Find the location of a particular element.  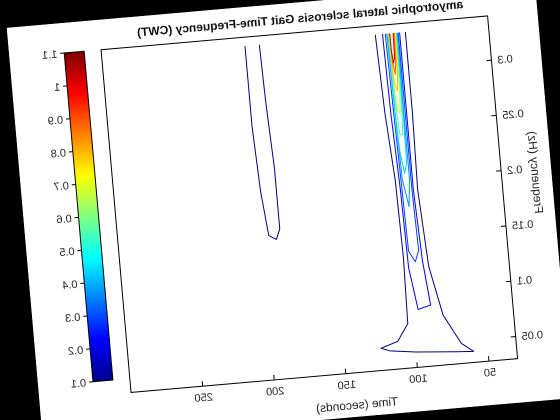

x-axis-ticks: 50 100 150 200 250 is located at coordinates (345, 380).